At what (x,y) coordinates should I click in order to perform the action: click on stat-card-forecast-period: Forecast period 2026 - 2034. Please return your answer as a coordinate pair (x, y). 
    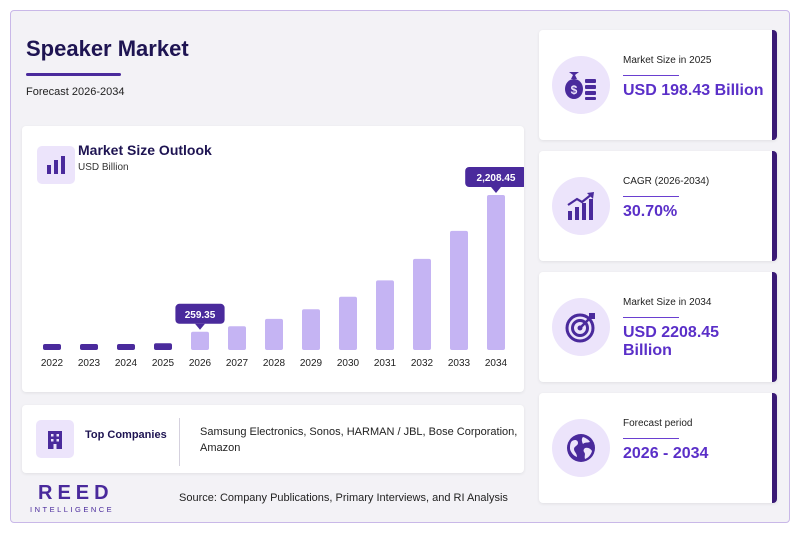
    Looking at the image, I should click on (658, 448).